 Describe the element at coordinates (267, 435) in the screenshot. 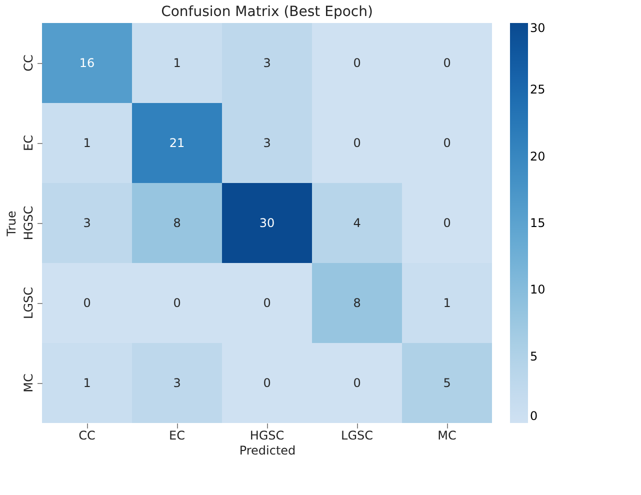

I see `x-tick-label: HGSC` at that location.